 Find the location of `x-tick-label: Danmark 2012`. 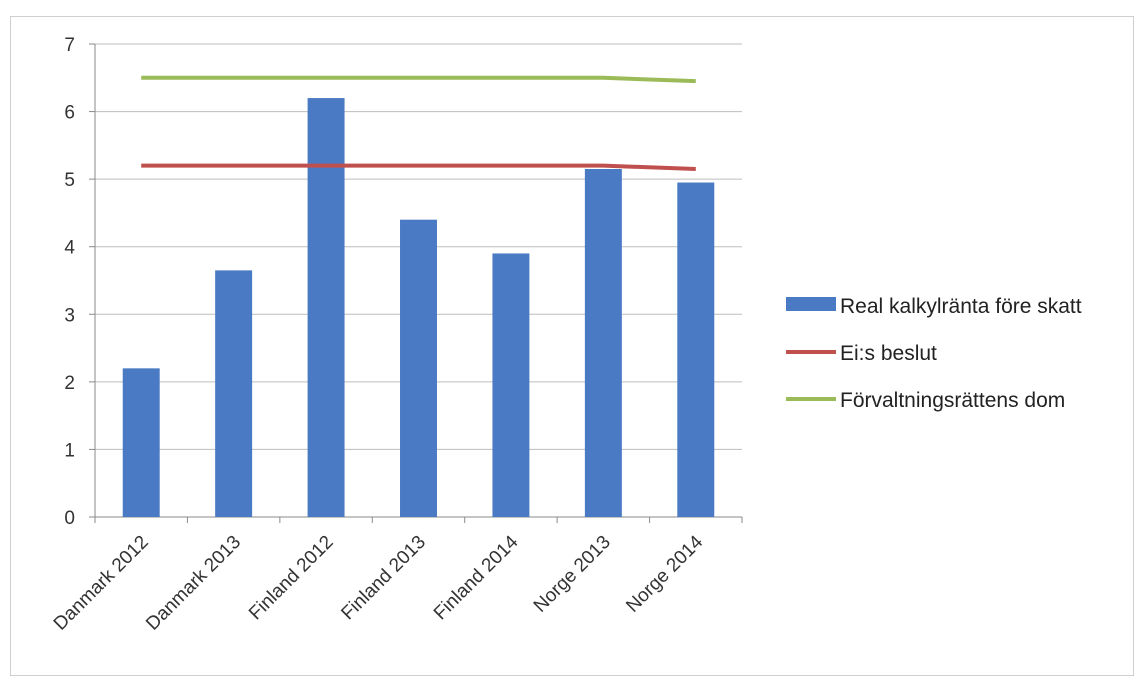

x-tick-label: Danmark 2012 is located at coordinates (101, 583).